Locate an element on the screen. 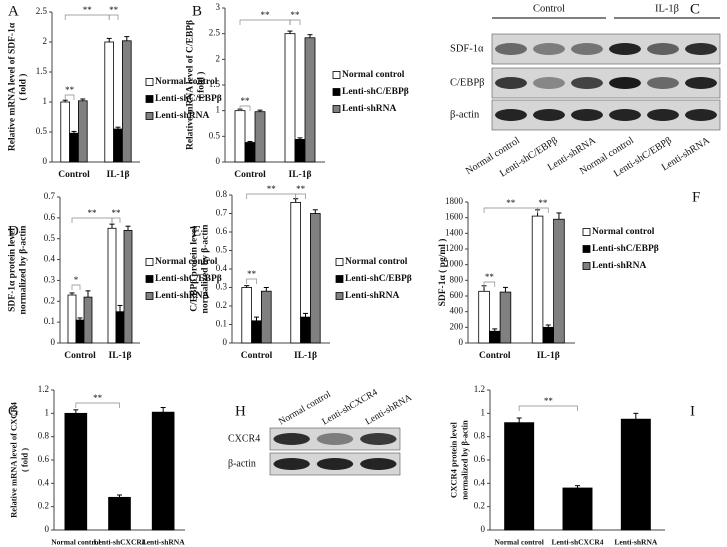 The image size is (727, 547). y-tick-label: 0.3 is located at coordinates (50, 279).